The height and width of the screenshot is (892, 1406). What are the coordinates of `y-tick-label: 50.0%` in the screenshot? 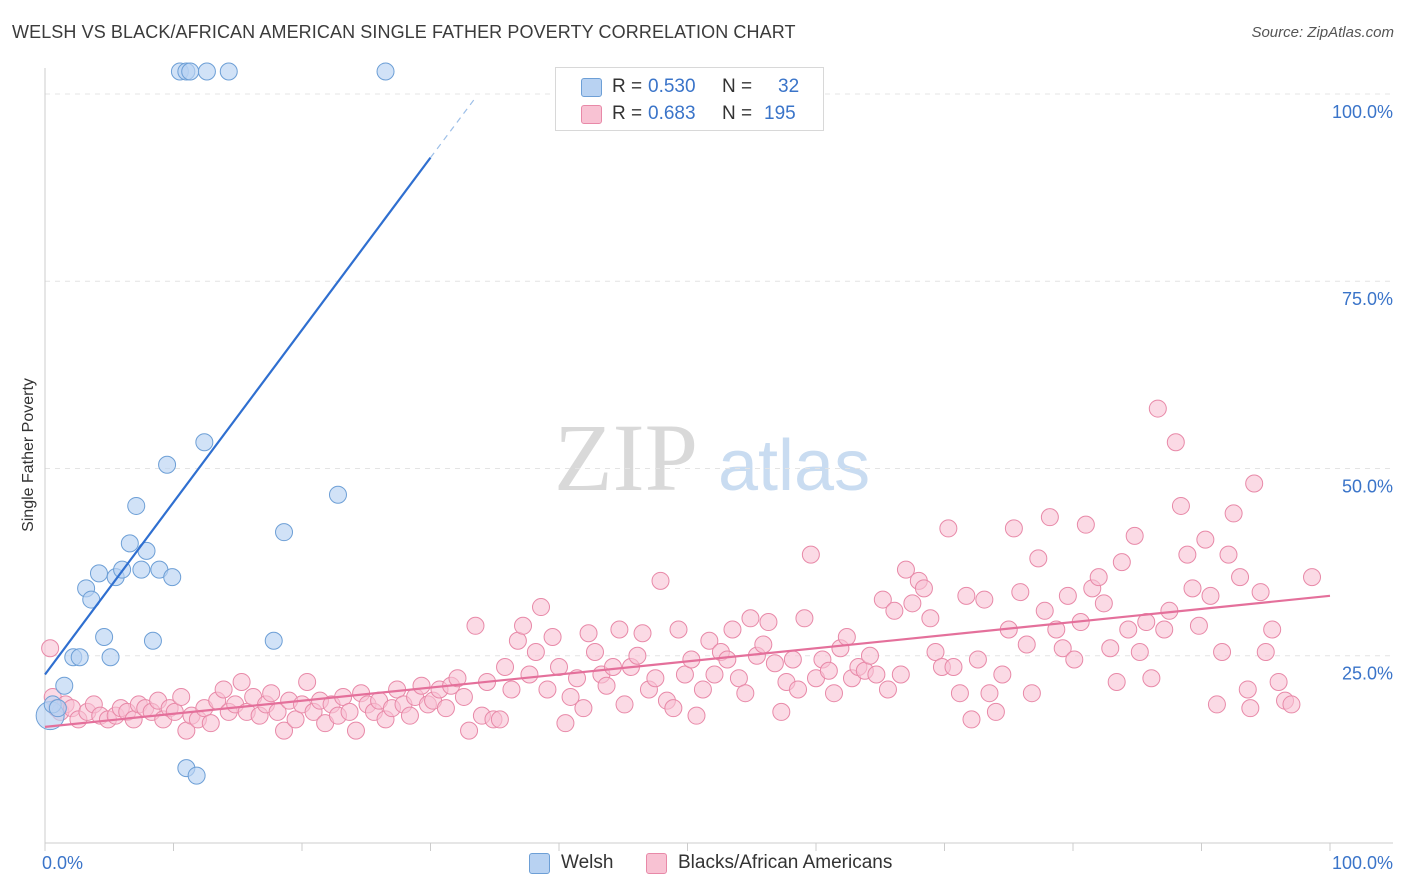 It's located at (1367, 486).